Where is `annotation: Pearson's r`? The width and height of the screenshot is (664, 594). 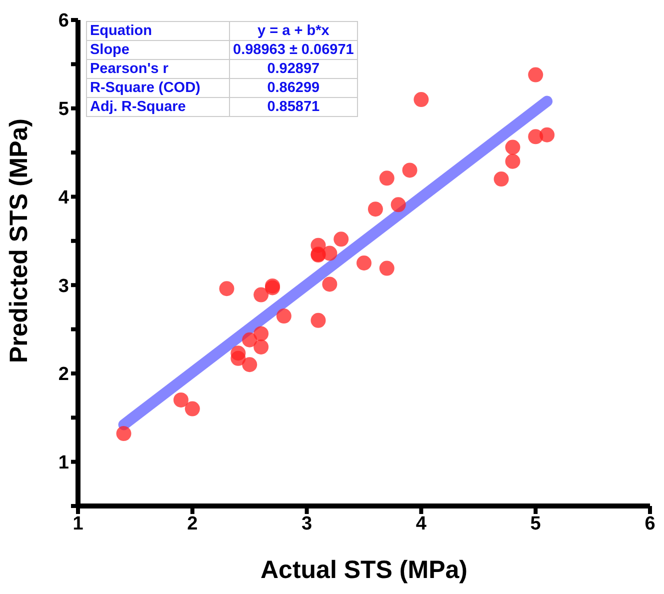
annotation: Pearson's r is located at coordinates (158, 69).